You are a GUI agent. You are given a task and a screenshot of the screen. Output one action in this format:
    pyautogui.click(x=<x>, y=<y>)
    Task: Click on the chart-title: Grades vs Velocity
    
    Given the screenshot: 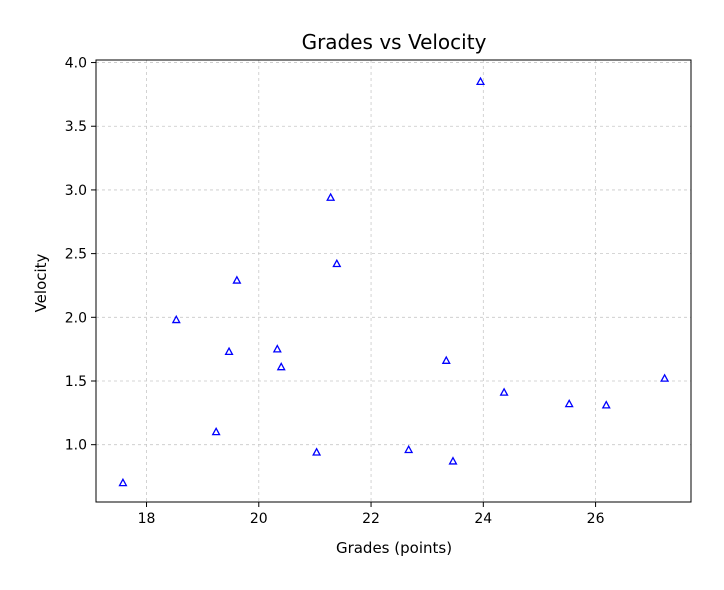 What is the action you would take?
    pyautogui.click(x=394, y=42)
    